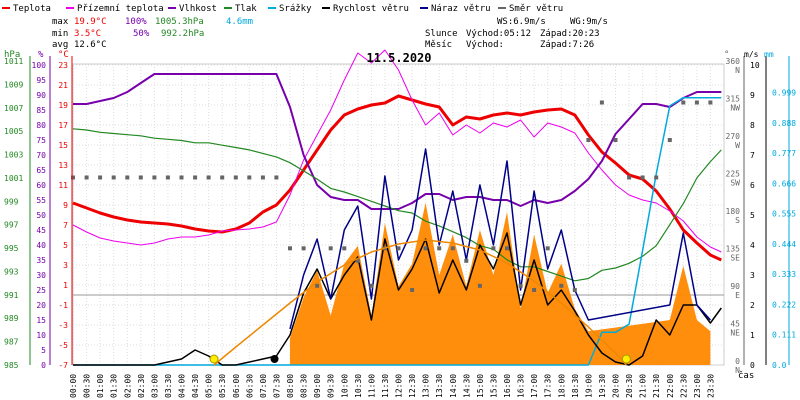 The width and height of the screenshot is (800, 400). Describe the element at coordinates (41, 245) in the screenshot. I see `pct-tick-label: 40` at that location.